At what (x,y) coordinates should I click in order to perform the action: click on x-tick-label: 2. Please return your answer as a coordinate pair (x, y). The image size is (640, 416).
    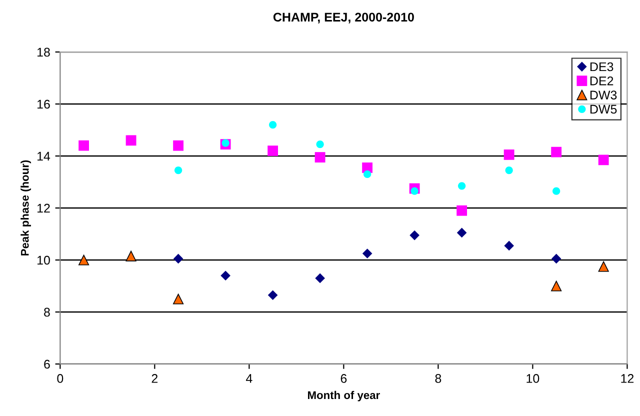
    Looking at the image, I should click on (155, 378).